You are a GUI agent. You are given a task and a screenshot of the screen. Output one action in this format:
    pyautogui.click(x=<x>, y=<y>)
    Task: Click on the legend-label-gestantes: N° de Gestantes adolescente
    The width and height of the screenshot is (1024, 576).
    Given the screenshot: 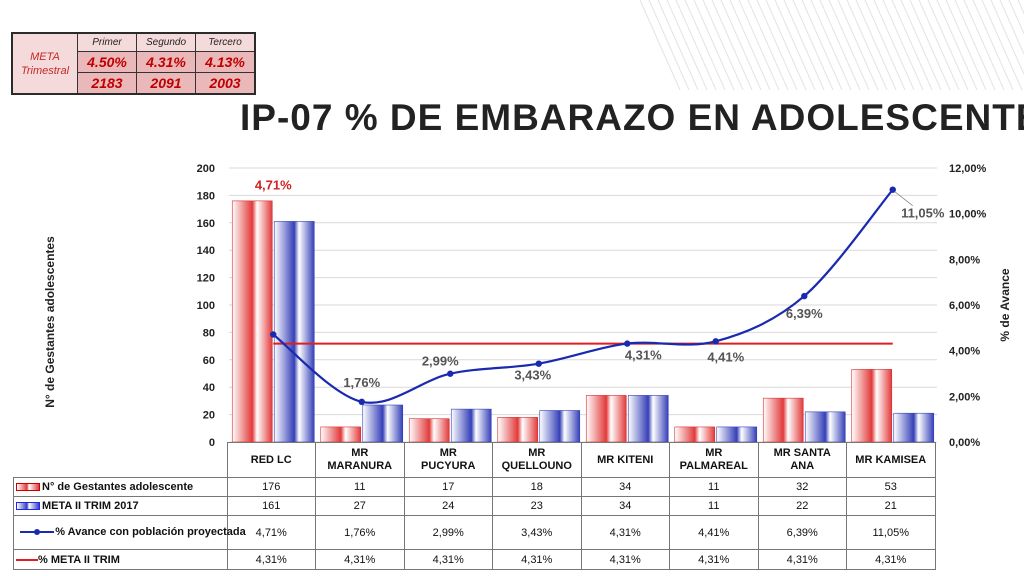 What is the action you would take?
    pyautogui.click(x=118, y=487)
    